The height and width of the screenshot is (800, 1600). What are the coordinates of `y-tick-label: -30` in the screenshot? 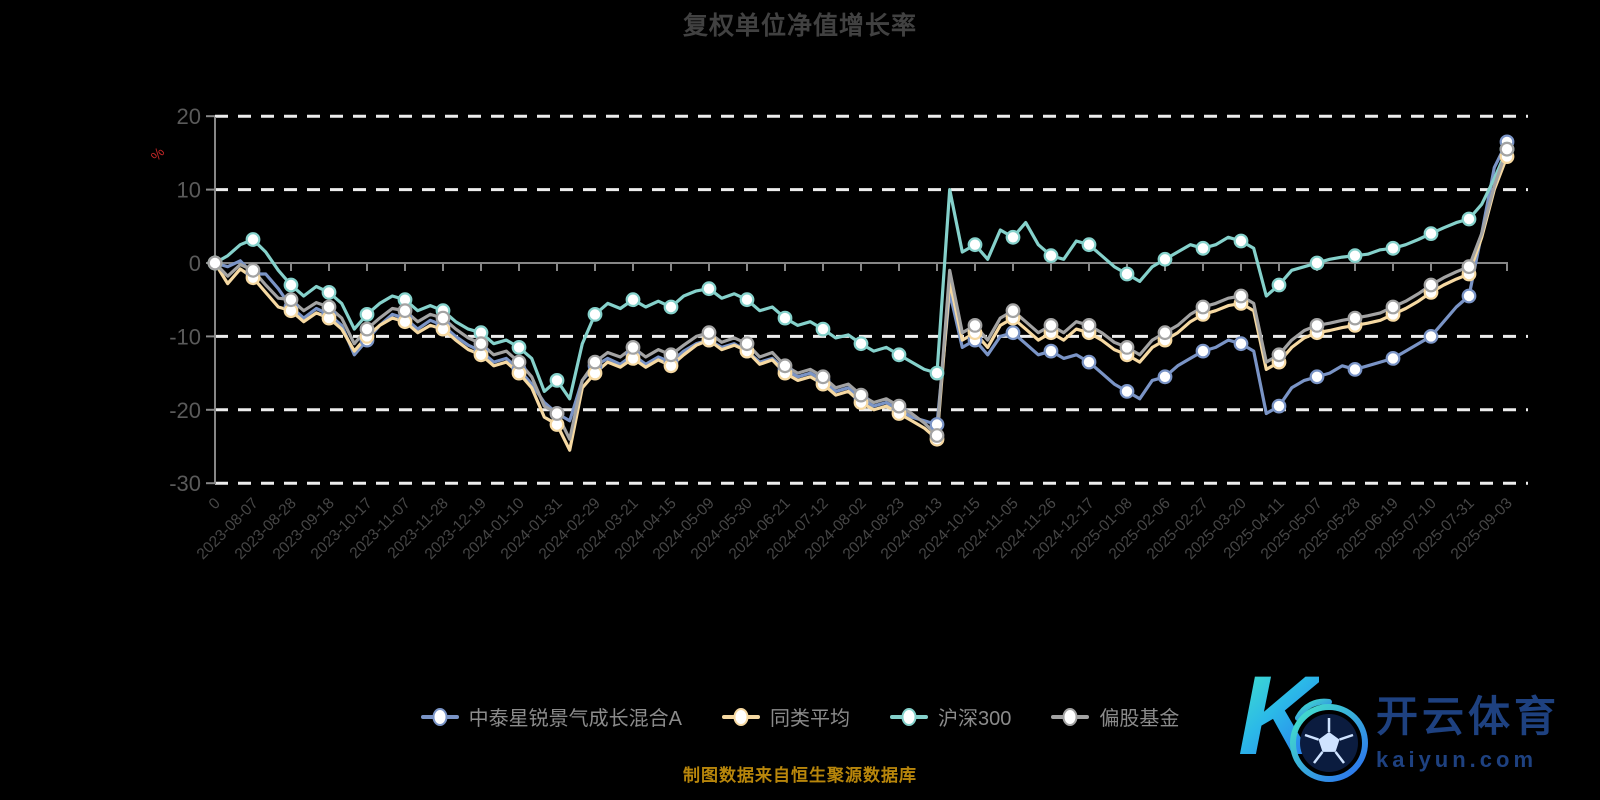 It's located at (185, 483).